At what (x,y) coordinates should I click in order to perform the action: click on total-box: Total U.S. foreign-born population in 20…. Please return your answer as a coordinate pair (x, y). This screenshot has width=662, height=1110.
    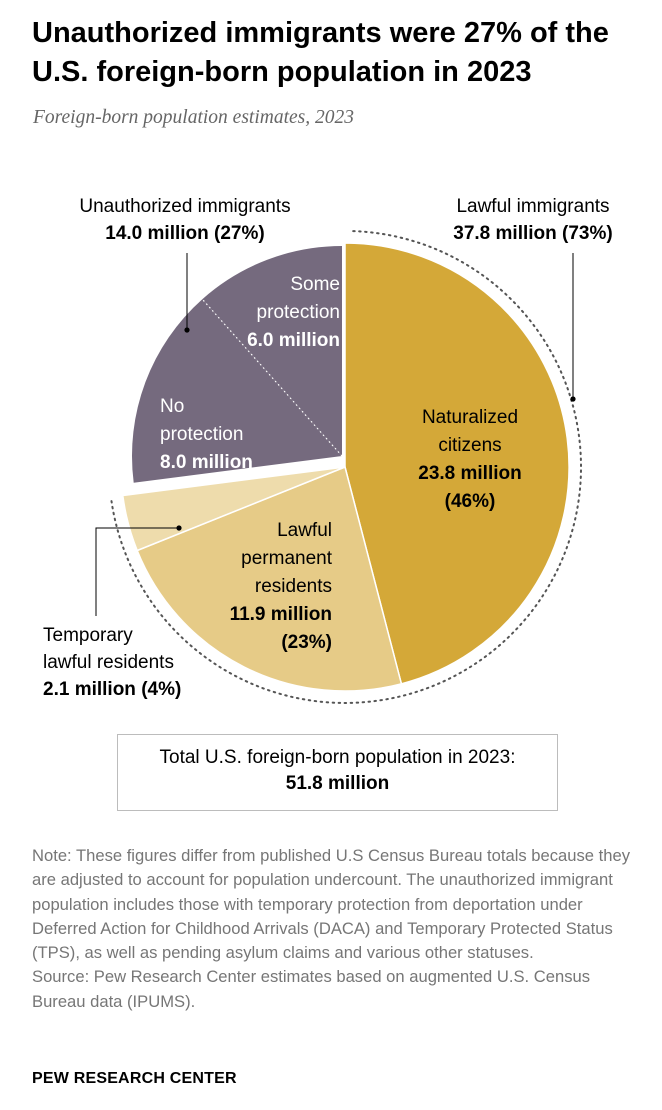
    Looking at the image, I should click on (337, 772).